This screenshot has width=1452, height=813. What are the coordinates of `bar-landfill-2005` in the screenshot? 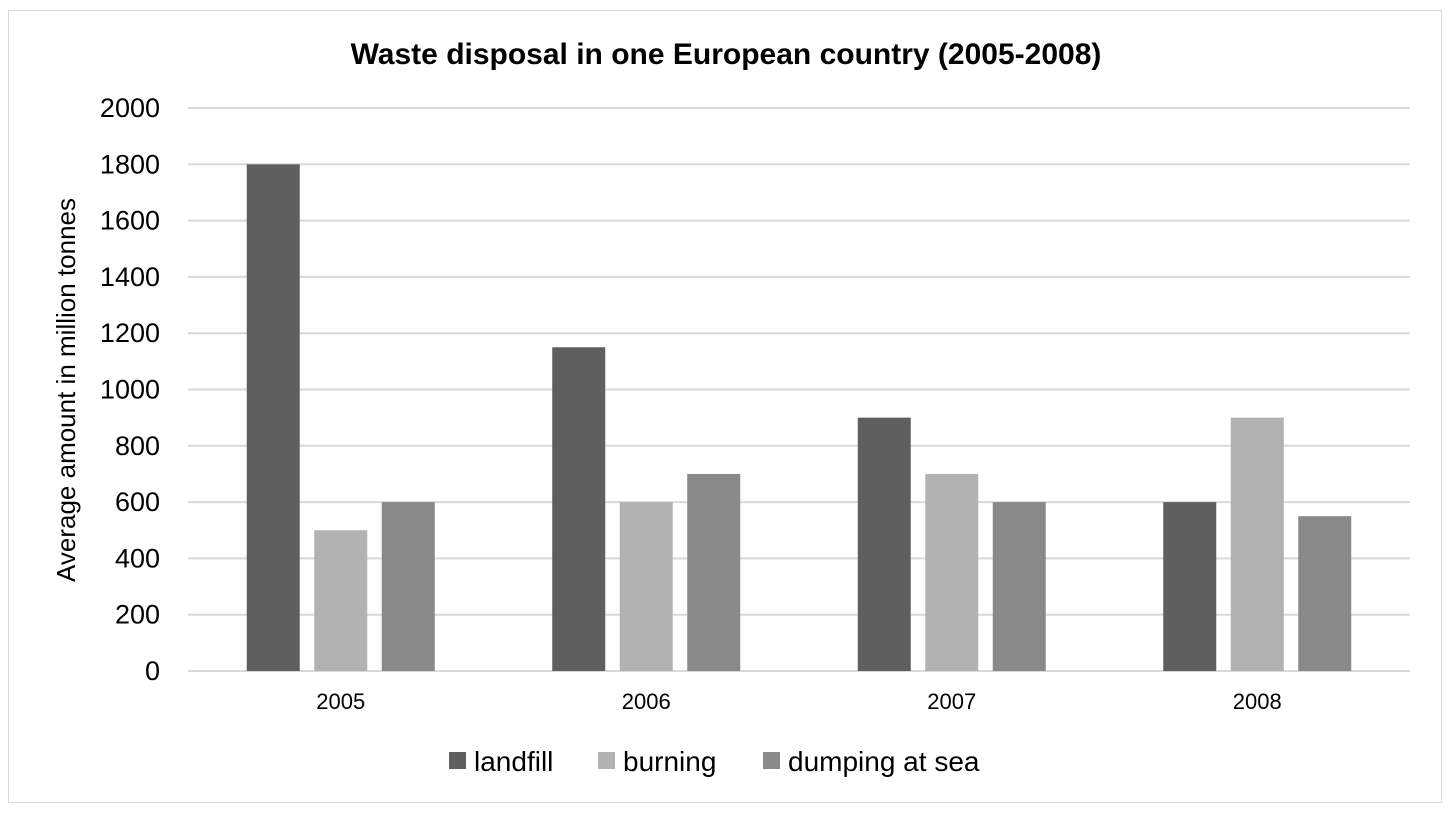 It's located at (273, 418).